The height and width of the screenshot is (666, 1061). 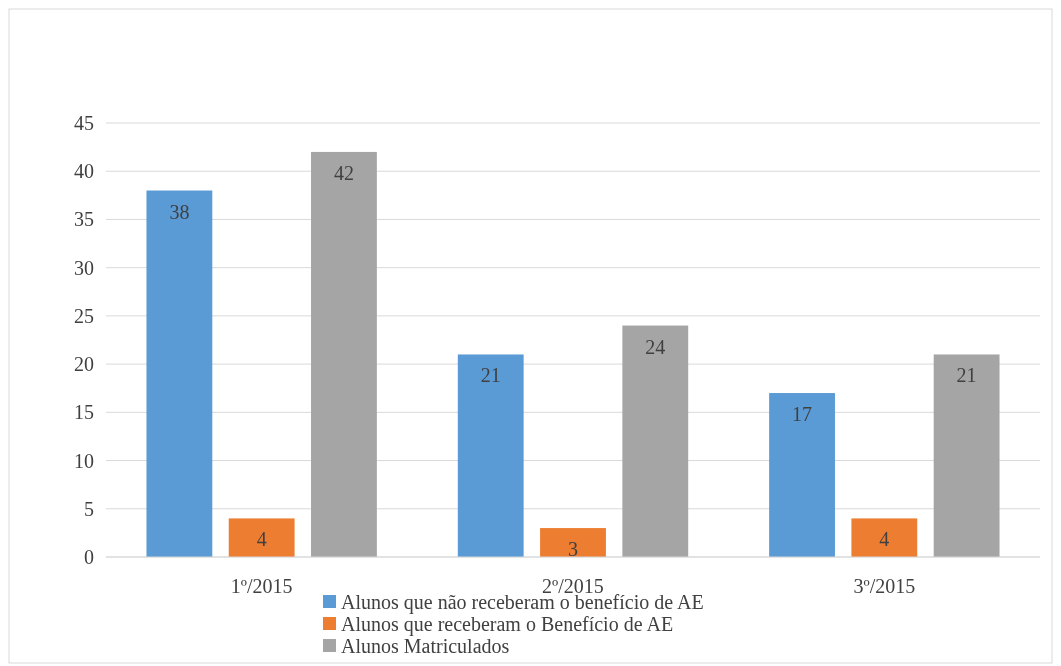 What do you see at coordinates (89, 508) in the screenshot?
I see `y-tick-label: 5` at bounding box center [89, 508].